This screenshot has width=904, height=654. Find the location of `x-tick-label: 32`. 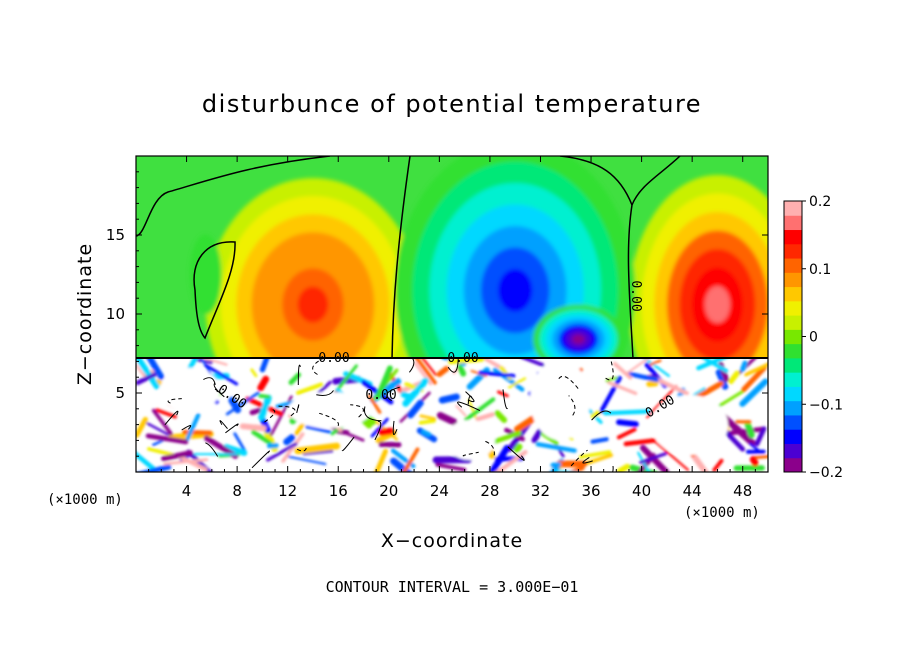

x-tick-label: 32 is located at coordinates (540, 491).